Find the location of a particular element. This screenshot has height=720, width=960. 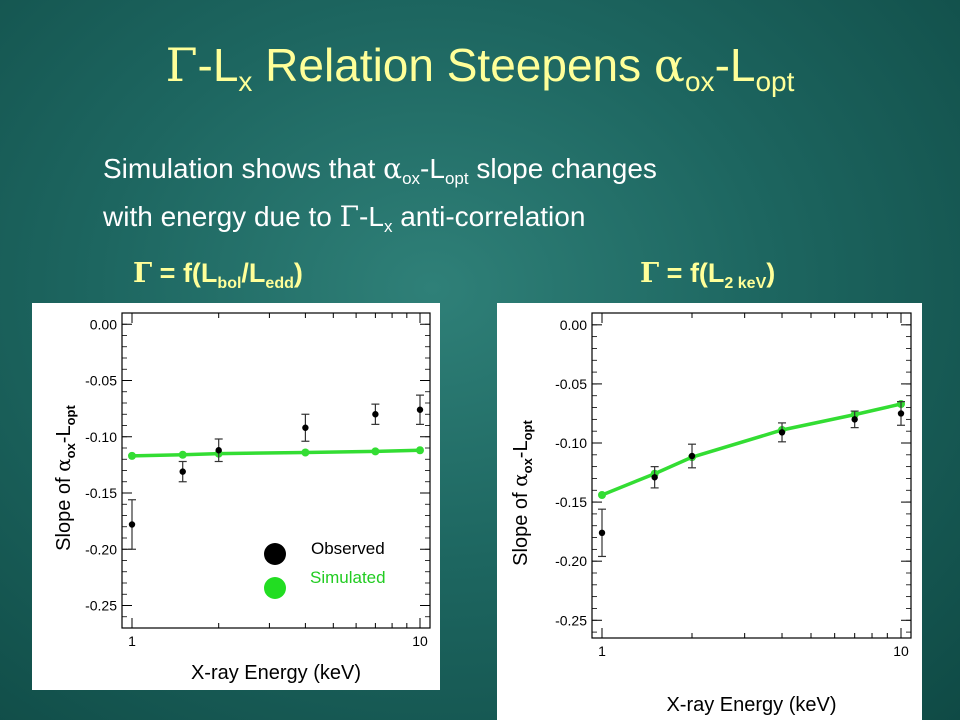

label-sub: bol is located at coordinates (229, 283).